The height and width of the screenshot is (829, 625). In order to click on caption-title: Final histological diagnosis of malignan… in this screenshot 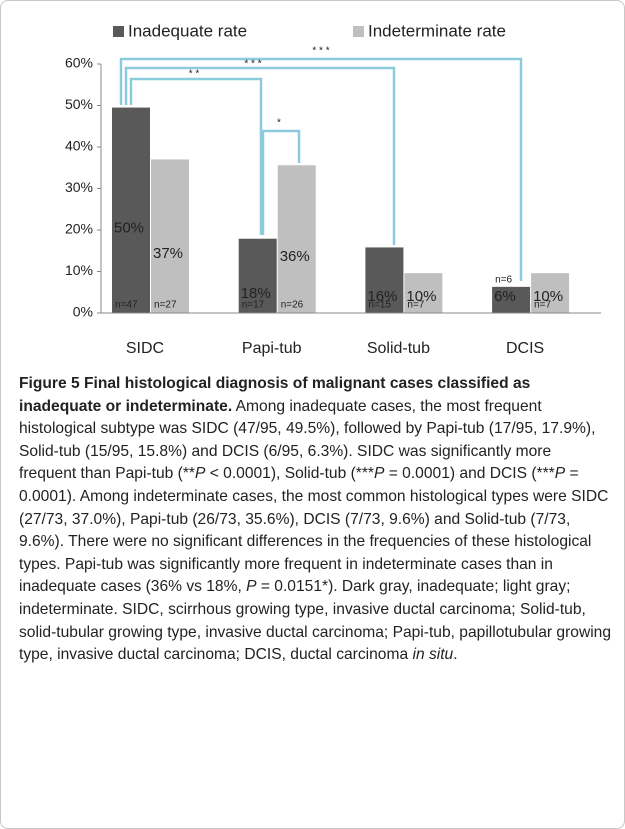, I will do `click(275, 395)`.